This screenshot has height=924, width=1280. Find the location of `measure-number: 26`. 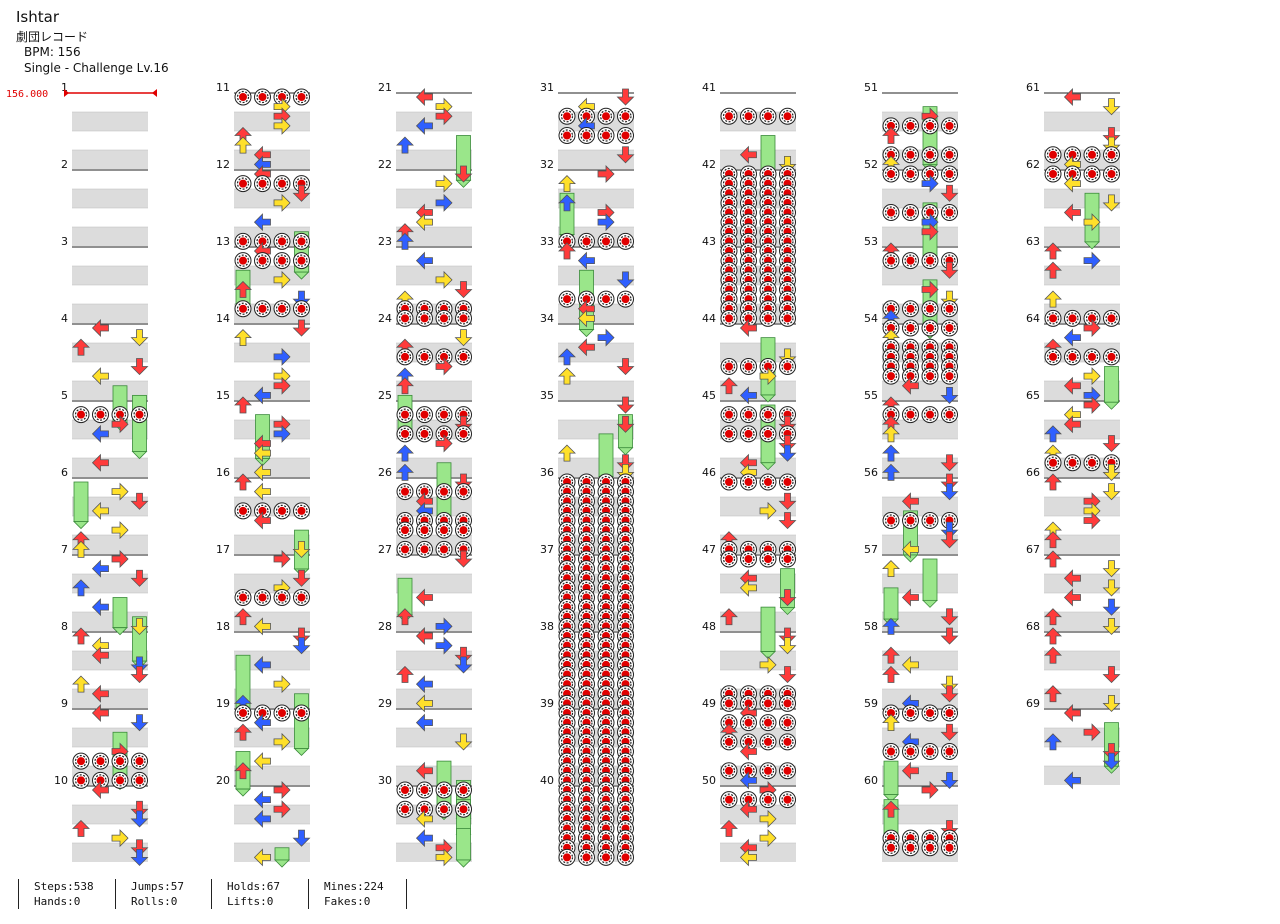

measure-number: 26 is located at coordinates (385, 472).